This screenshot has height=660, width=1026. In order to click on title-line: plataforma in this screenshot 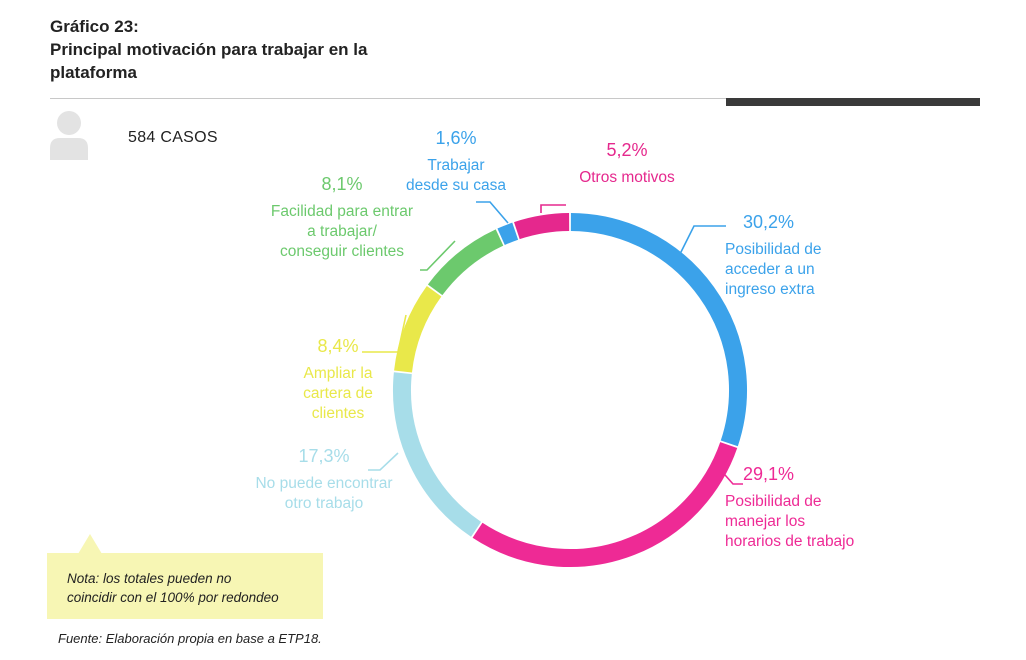, I will do `click(93, 72)`.